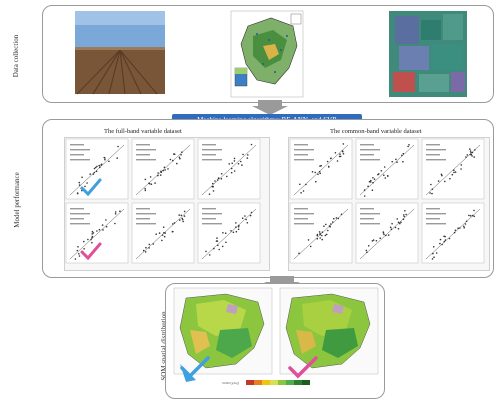  I want to click on som-maps, so click(276, 336).